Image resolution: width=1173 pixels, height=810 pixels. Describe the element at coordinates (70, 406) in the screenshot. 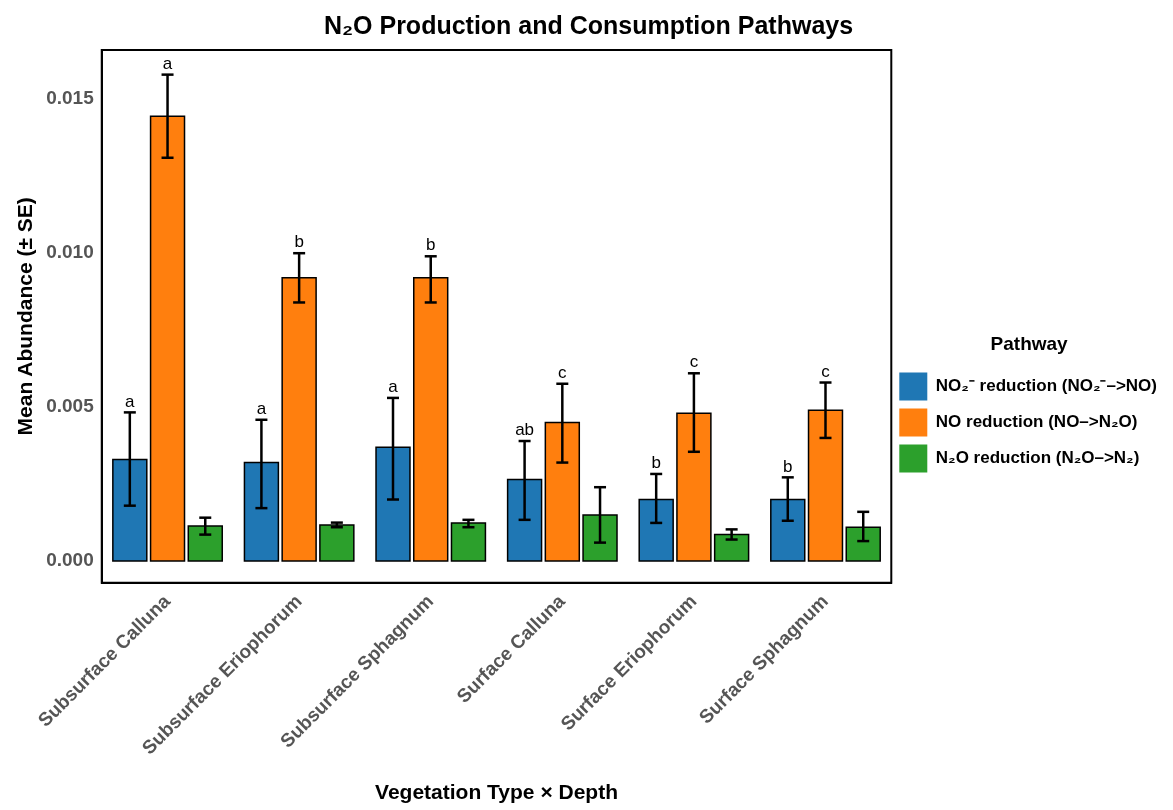

I see `y-tick-label: 0.005` at that location.